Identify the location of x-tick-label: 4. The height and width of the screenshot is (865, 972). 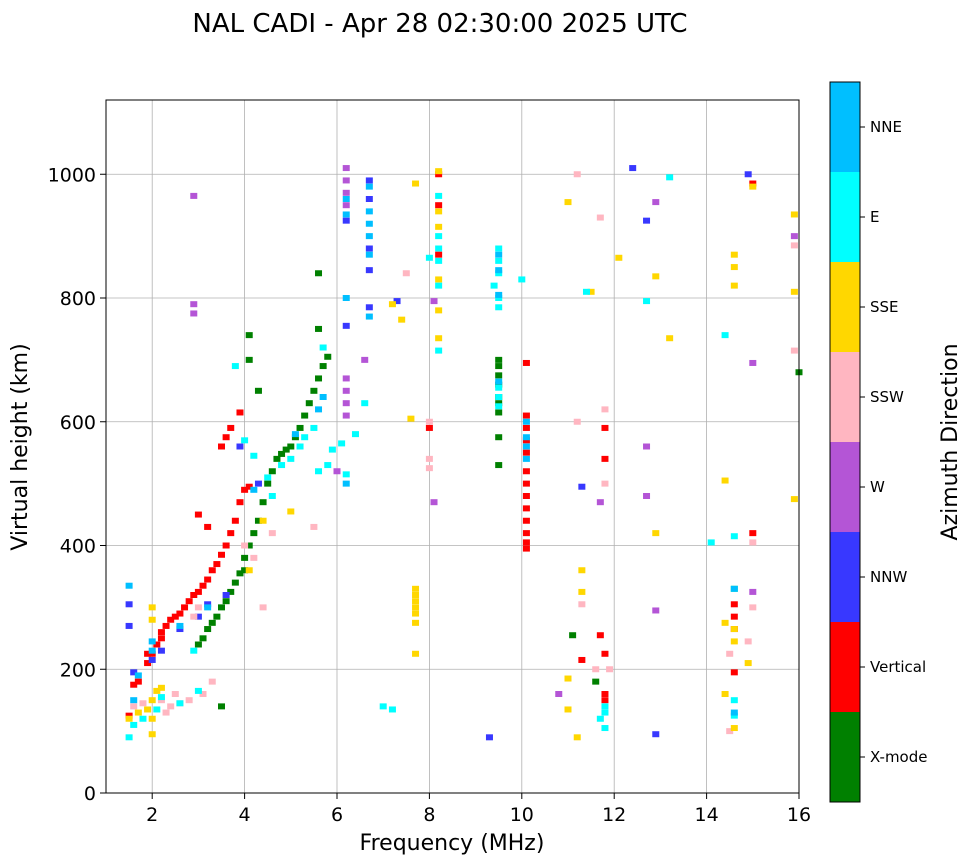
(245, 815).